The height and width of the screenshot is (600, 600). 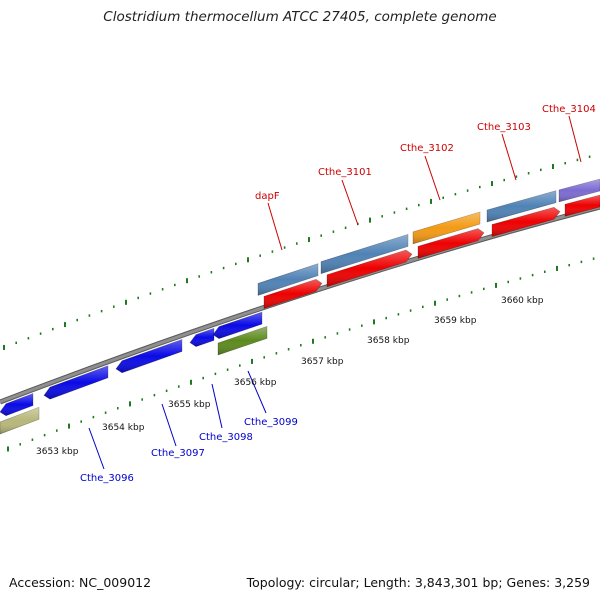 I want to click on gene-block-cthe-3104-shade, so click(x=579, y=190).